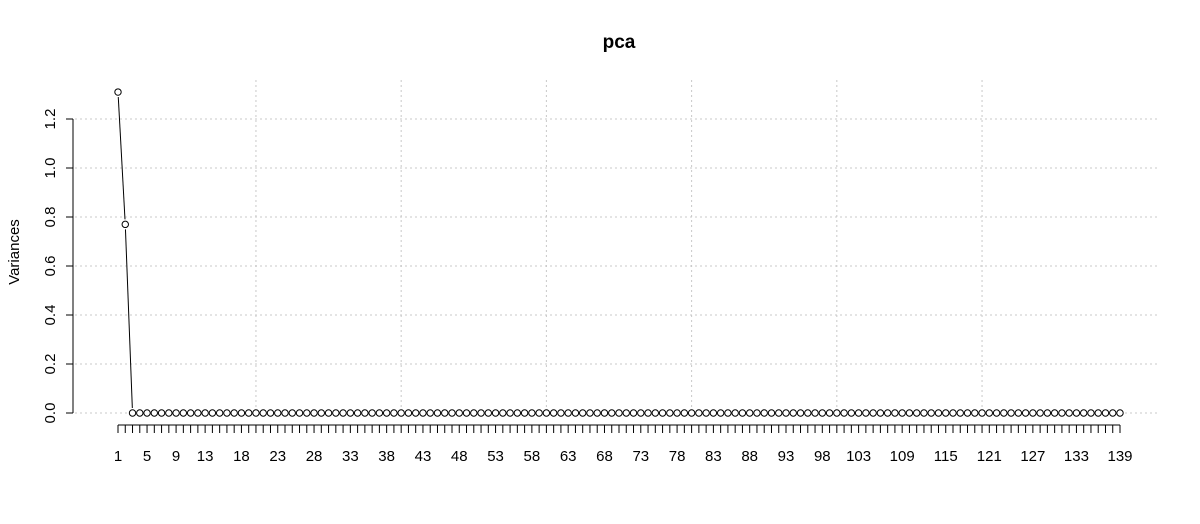 This screenshot has width=1200, height=524. I want to click on x-tick-label: 33, so click(350, 456).